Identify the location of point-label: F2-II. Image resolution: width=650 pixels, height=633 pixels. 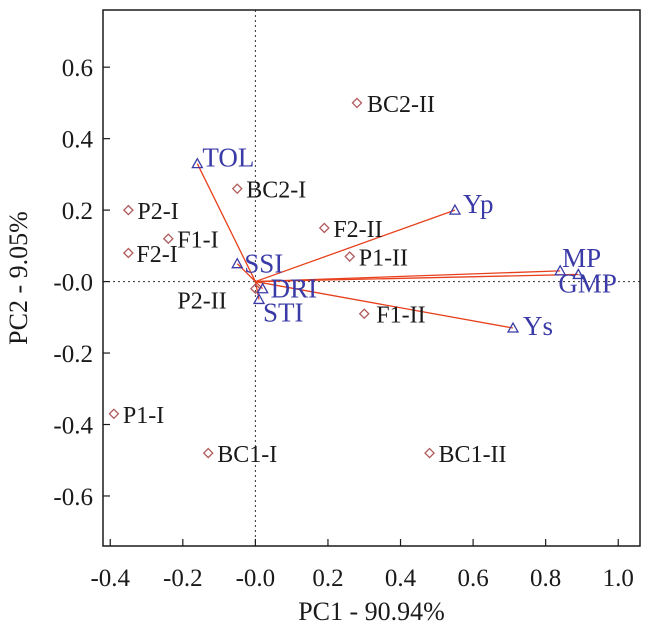
(357, 230).